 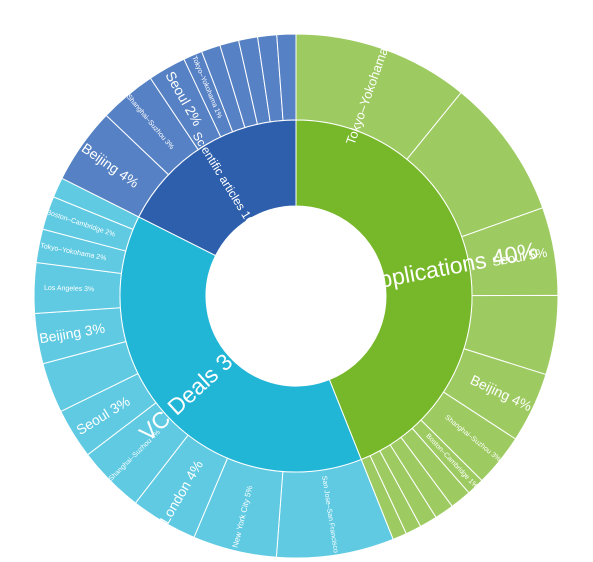 I want to click on outer-label-vc-deals-8: Los Angeles 3%, so click(x=69, y=289).